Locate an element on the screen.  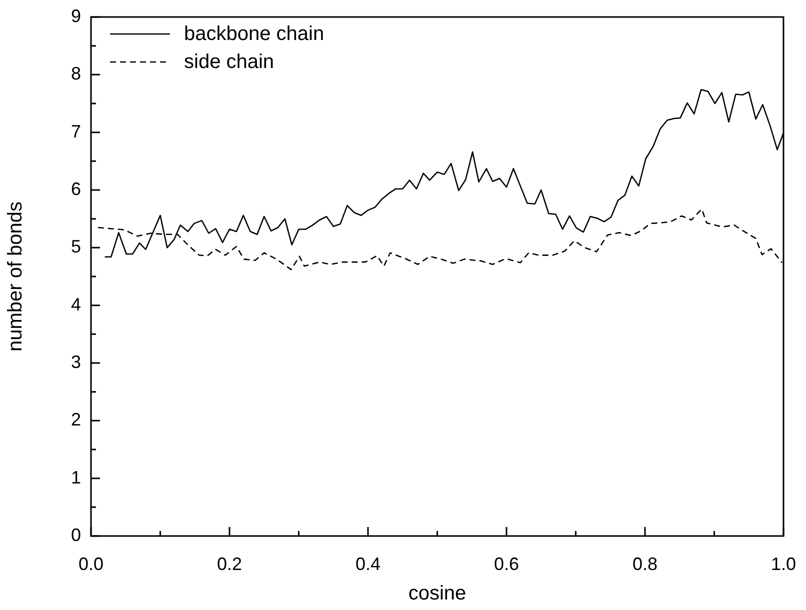
x-tick-label: 1.0 is located at coordinates (783, 564).